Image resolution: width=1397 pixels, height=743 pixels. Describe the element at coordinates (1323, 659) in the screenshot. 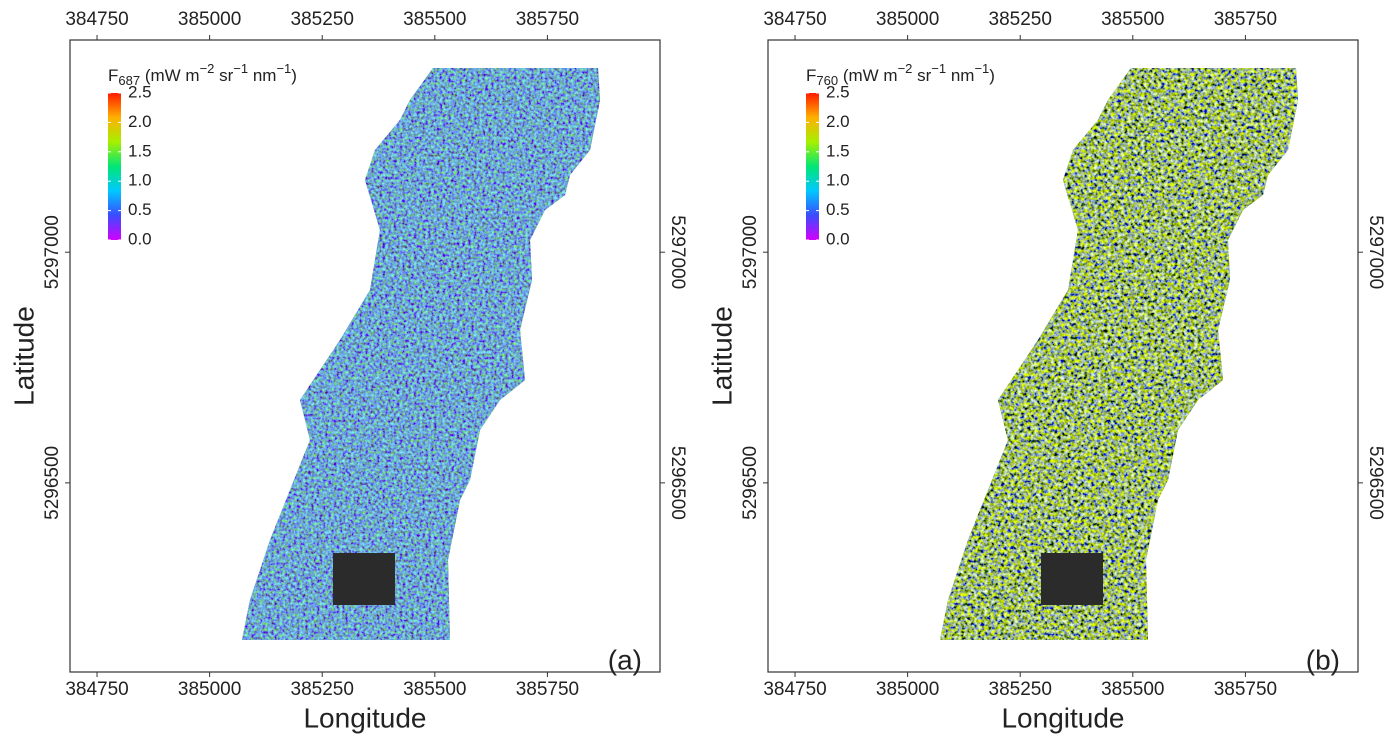

I see `panel-label: (b)` at that location.